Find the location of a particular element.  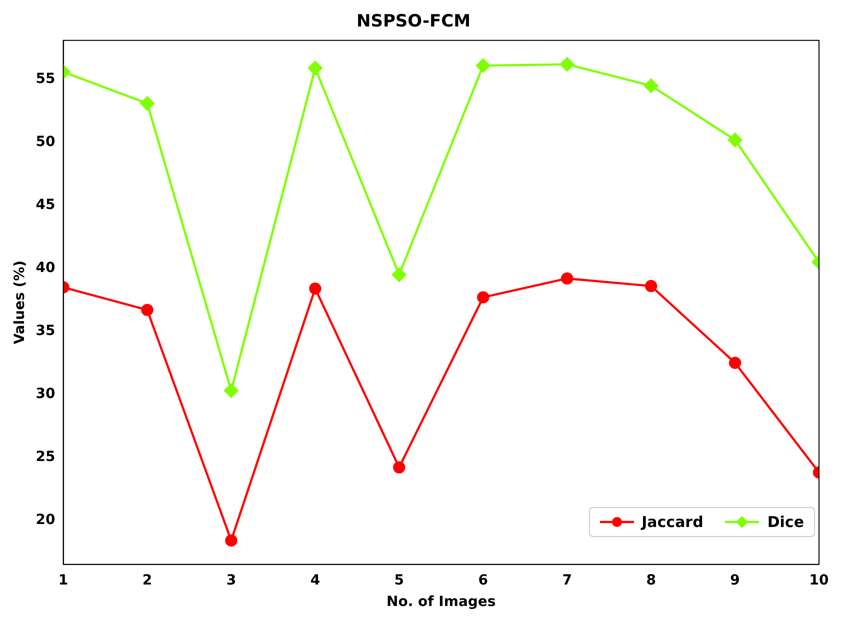

x-tick-label: 3 is located at coordinates (231, 580).